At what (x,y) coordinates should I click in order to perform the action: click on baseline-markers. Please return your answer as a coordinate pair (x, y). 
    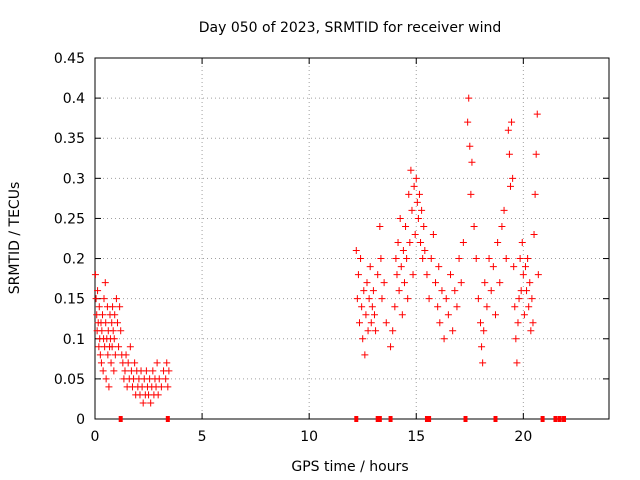
    Looking at the image, I should click on (342, 419).